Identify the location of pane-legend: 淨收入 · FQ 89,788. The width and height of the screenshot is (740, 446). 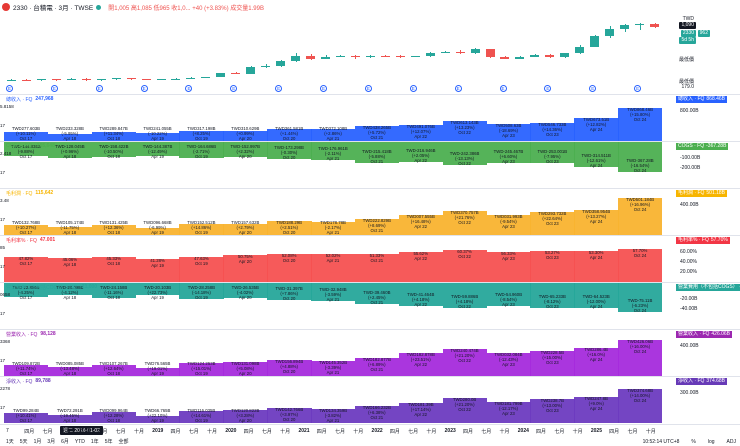
(28, 381).